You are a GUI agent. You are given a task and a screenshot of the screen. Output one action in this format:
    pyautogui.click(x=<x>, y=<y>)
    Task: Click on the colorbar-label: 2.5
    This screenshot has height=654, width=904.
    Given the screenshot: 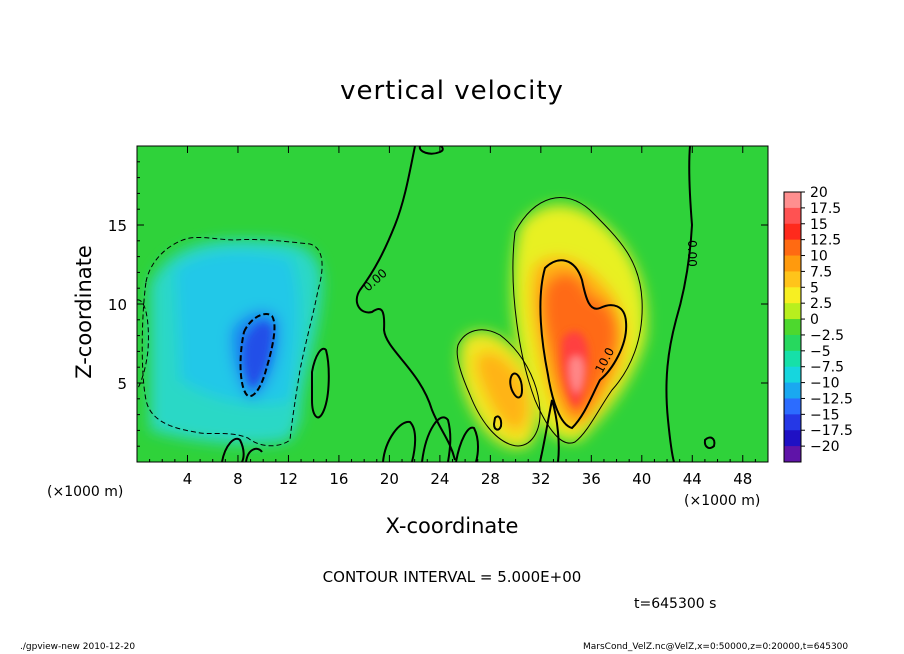 What is the action you would take?
    pyautogui.click(x=821, y=304)
    